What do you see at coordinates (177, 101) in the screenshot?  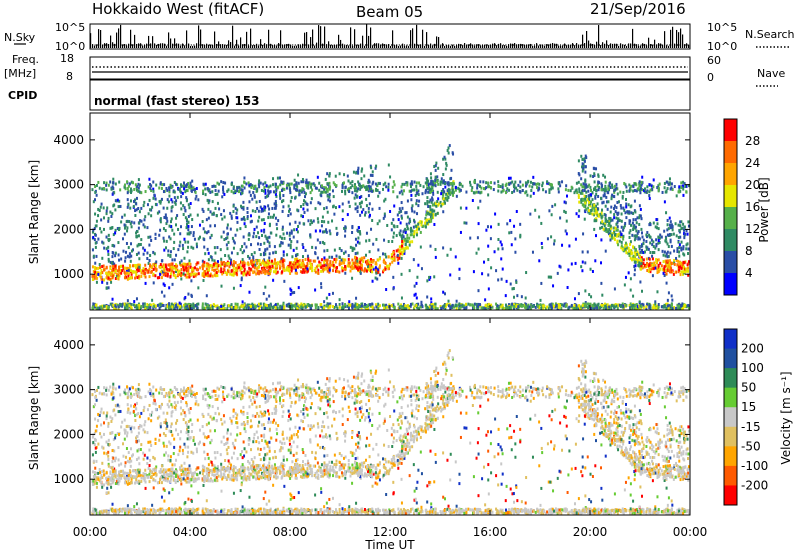 I see `cpid-text: normal (fast stereo) 153` at bounding box center [177, 101].